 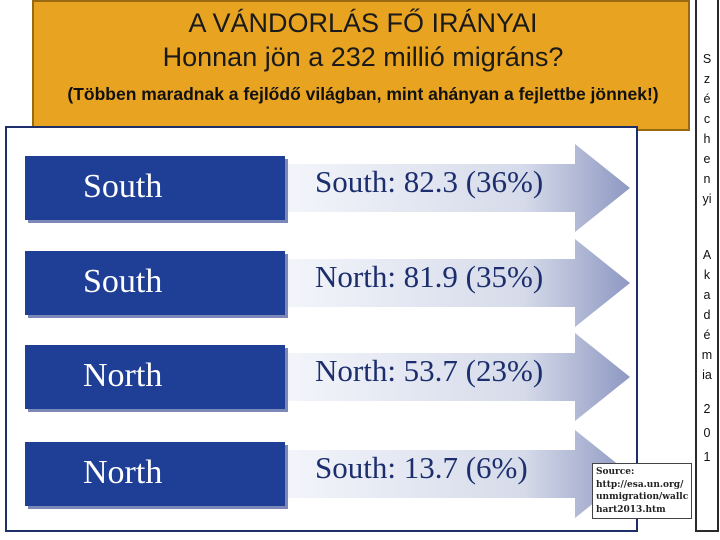 I want to click on origin-label-3: North, so click(x=123, y=375).